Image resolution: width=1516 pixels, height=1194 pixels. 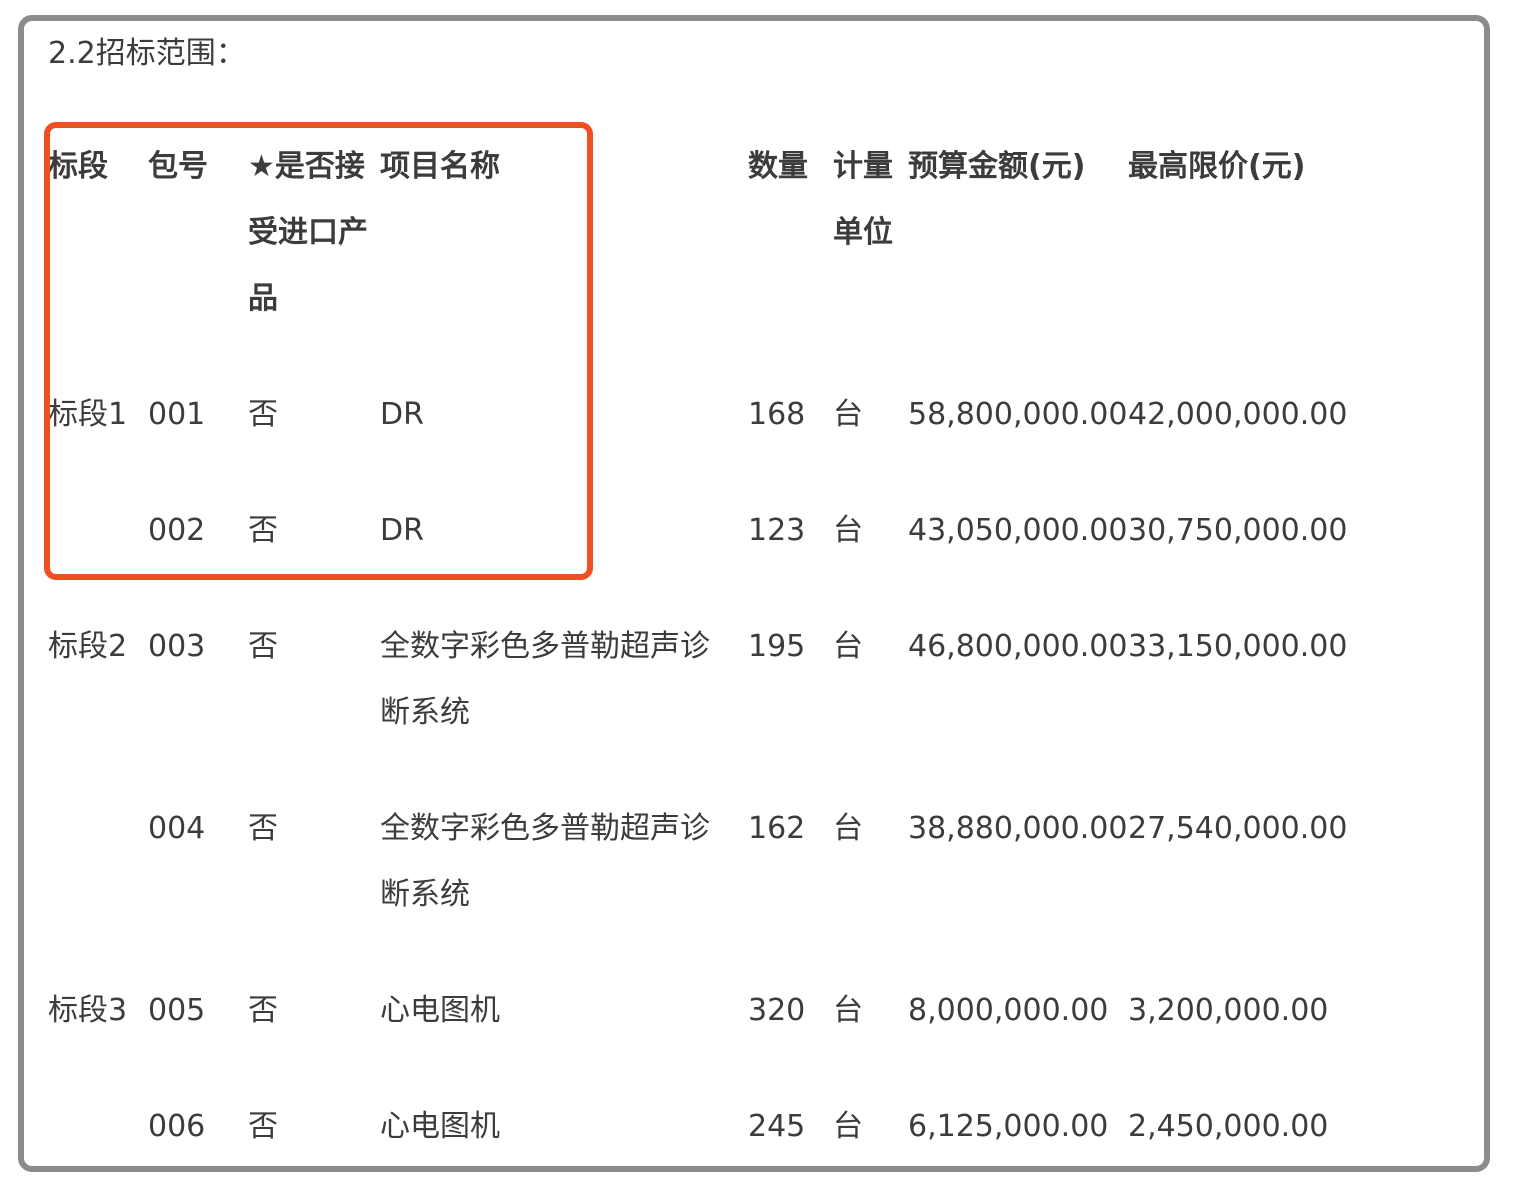 What do you see at coordinates (778, 166) in the screenshot?
I see `col-header-quantity: 数量` at bounding box center [778, 166].